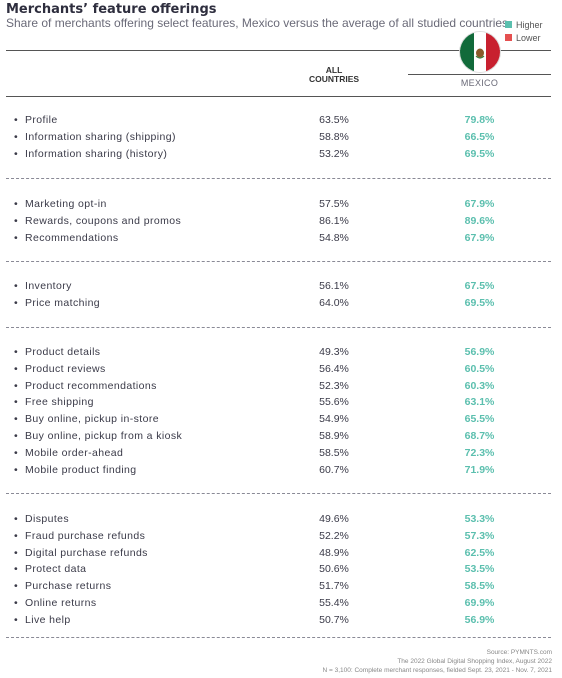  What do you see at coordinates (103, 220) in the screenshot?
I see `row-label: Rewards, coupons and promos` at bounding box center [103, 220].